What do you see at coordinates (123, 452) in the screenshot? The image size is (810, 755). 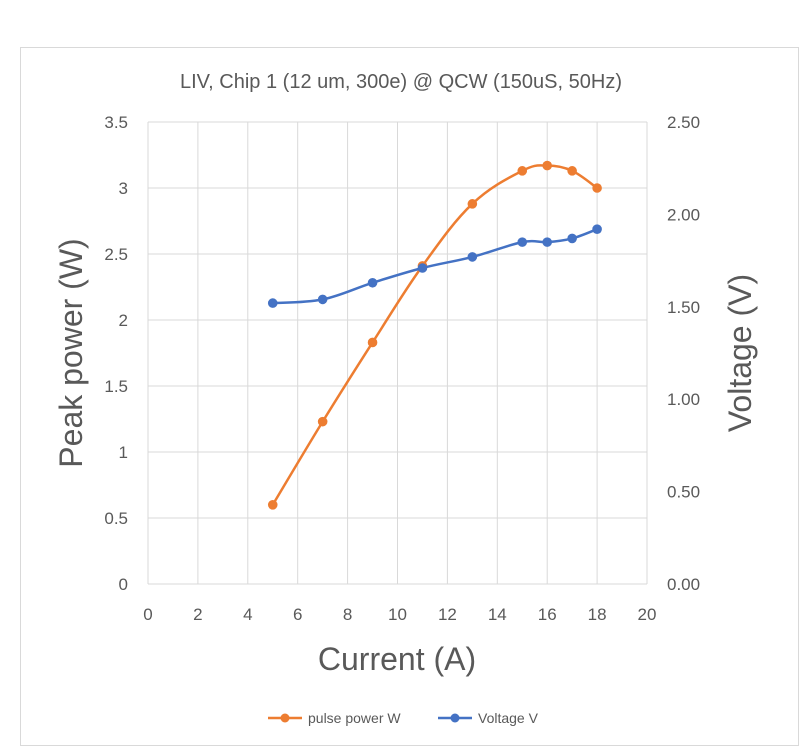 I see `y-tick-label: 1` at bounding box center [123, 452].